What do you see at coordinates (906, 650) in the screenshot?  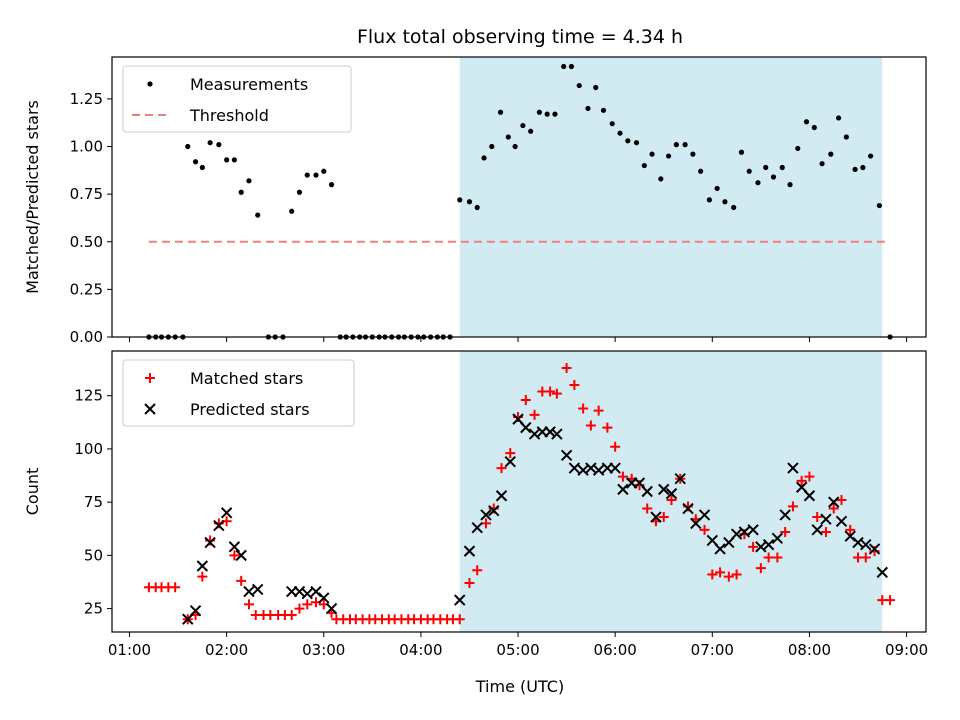 I see `x-tick-label: 09:00` at bounding box center [906, 650].